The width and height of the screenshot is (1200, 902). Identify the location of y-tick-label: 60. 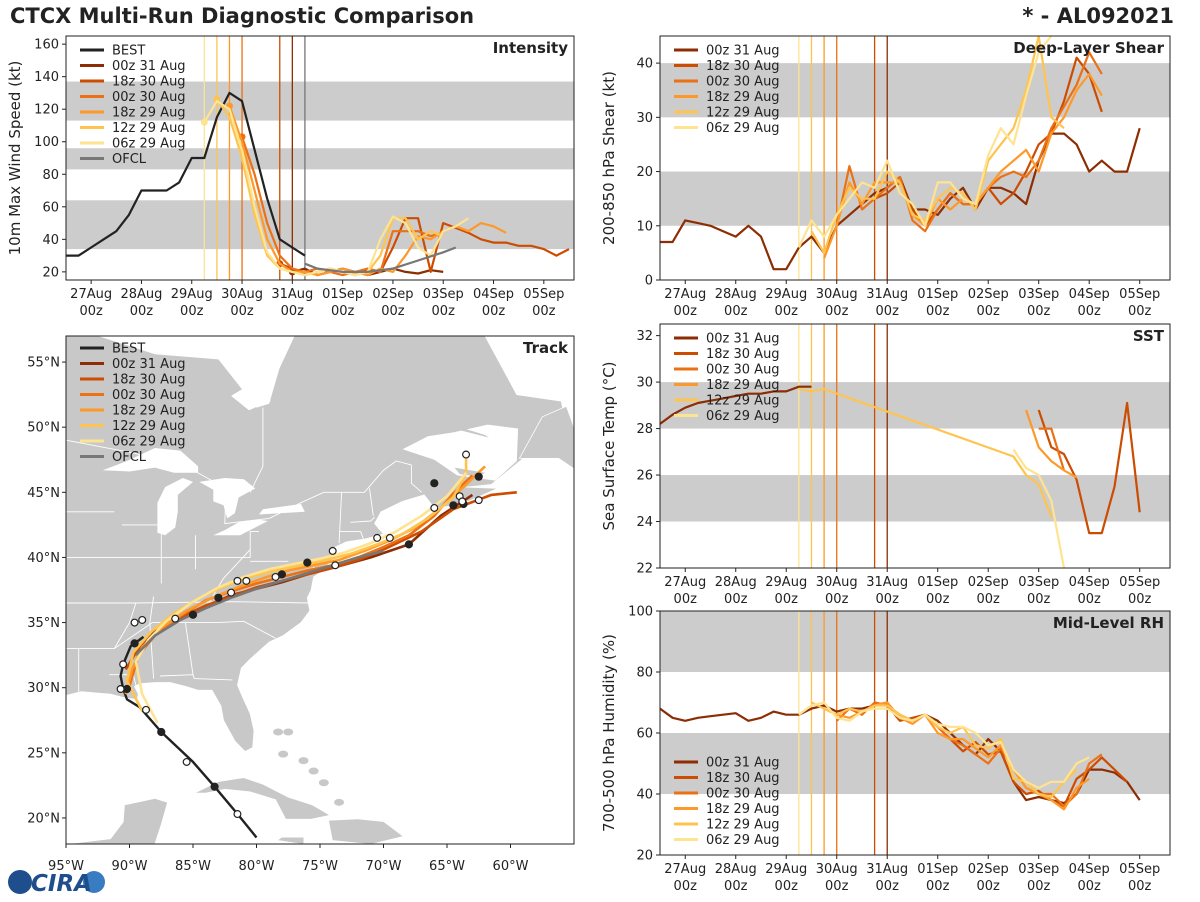
(50, 207).